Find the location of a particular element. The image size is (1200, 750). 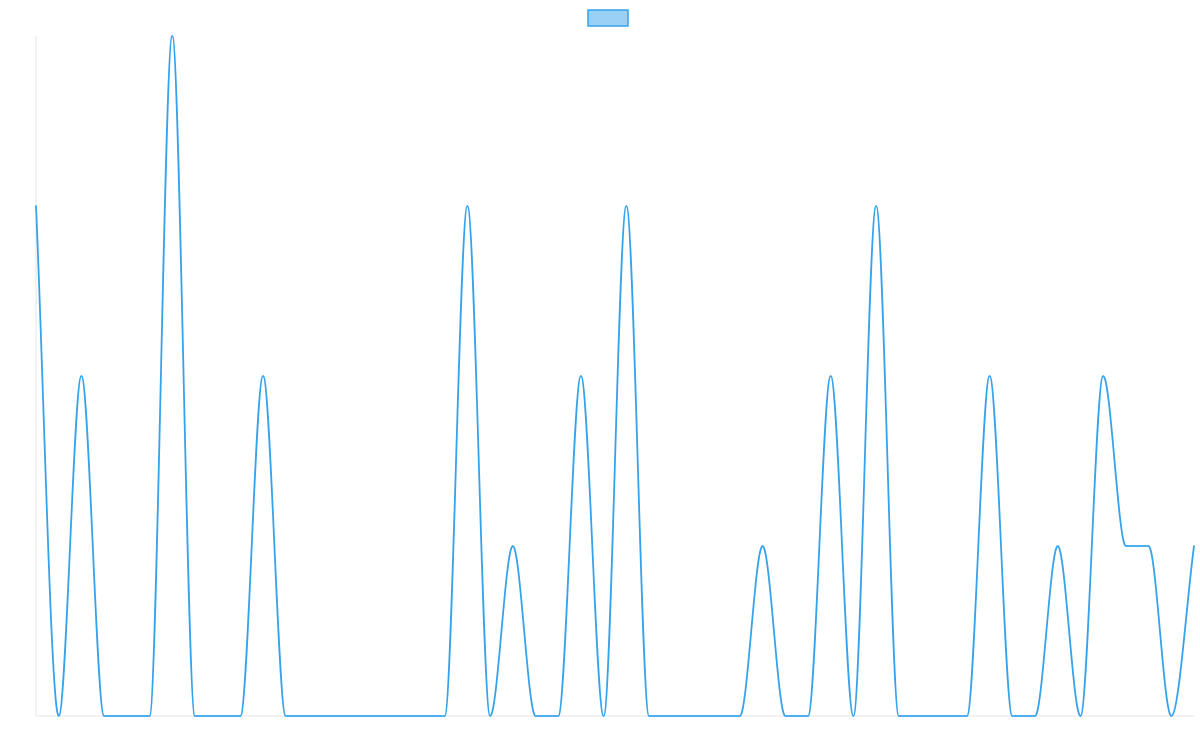

legend-swatch is located at coordinates (608, 18).